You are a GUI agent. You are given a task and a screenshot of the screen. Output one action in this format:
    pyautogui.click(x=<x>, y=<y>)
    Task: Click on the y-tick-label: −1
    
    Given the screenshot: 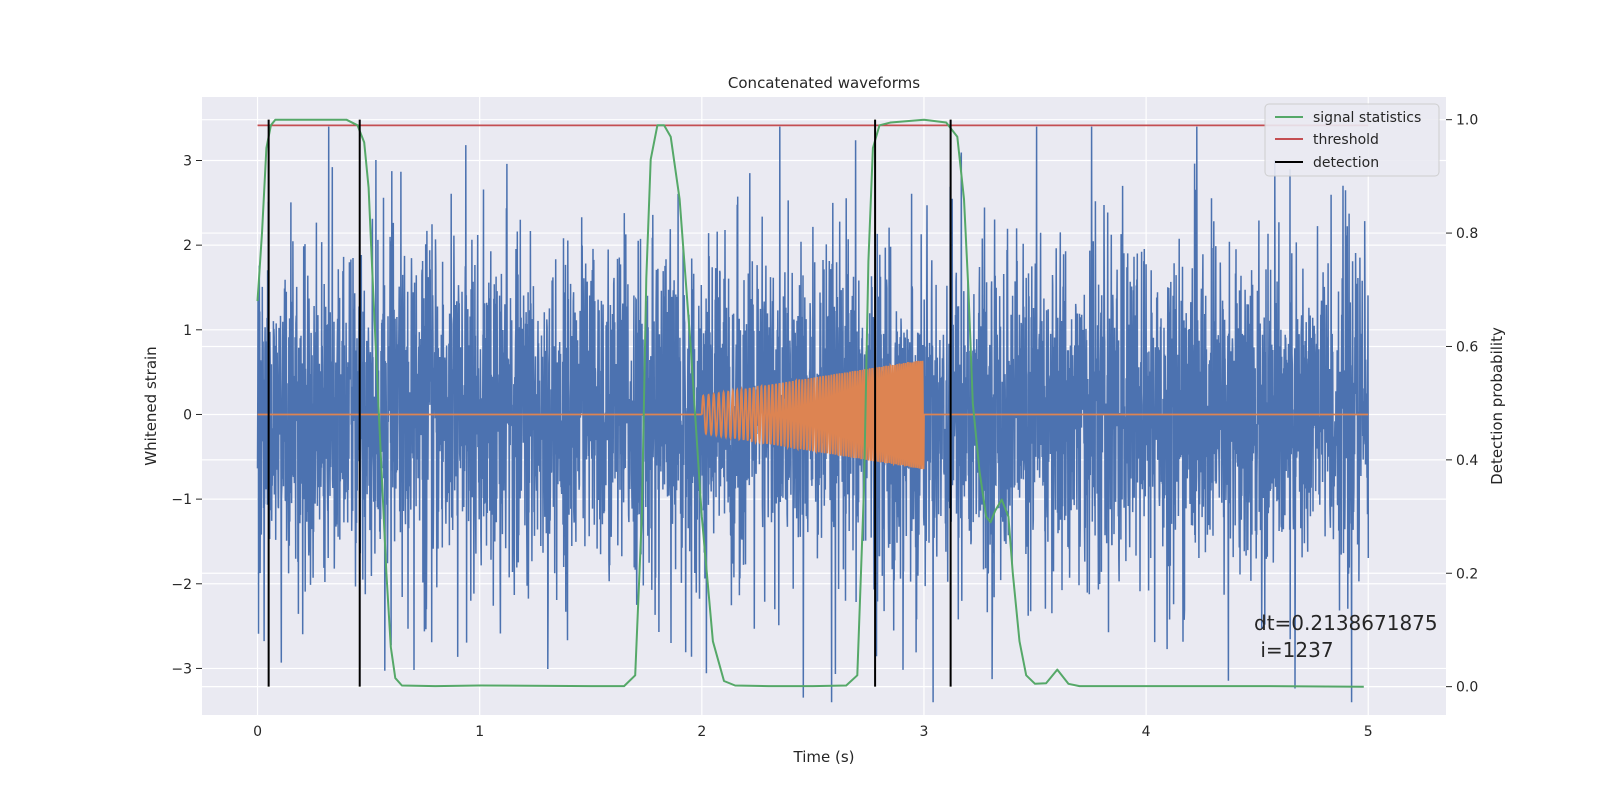 What is the action you would take?
    pyautogui.click(x=181, y=500)
    